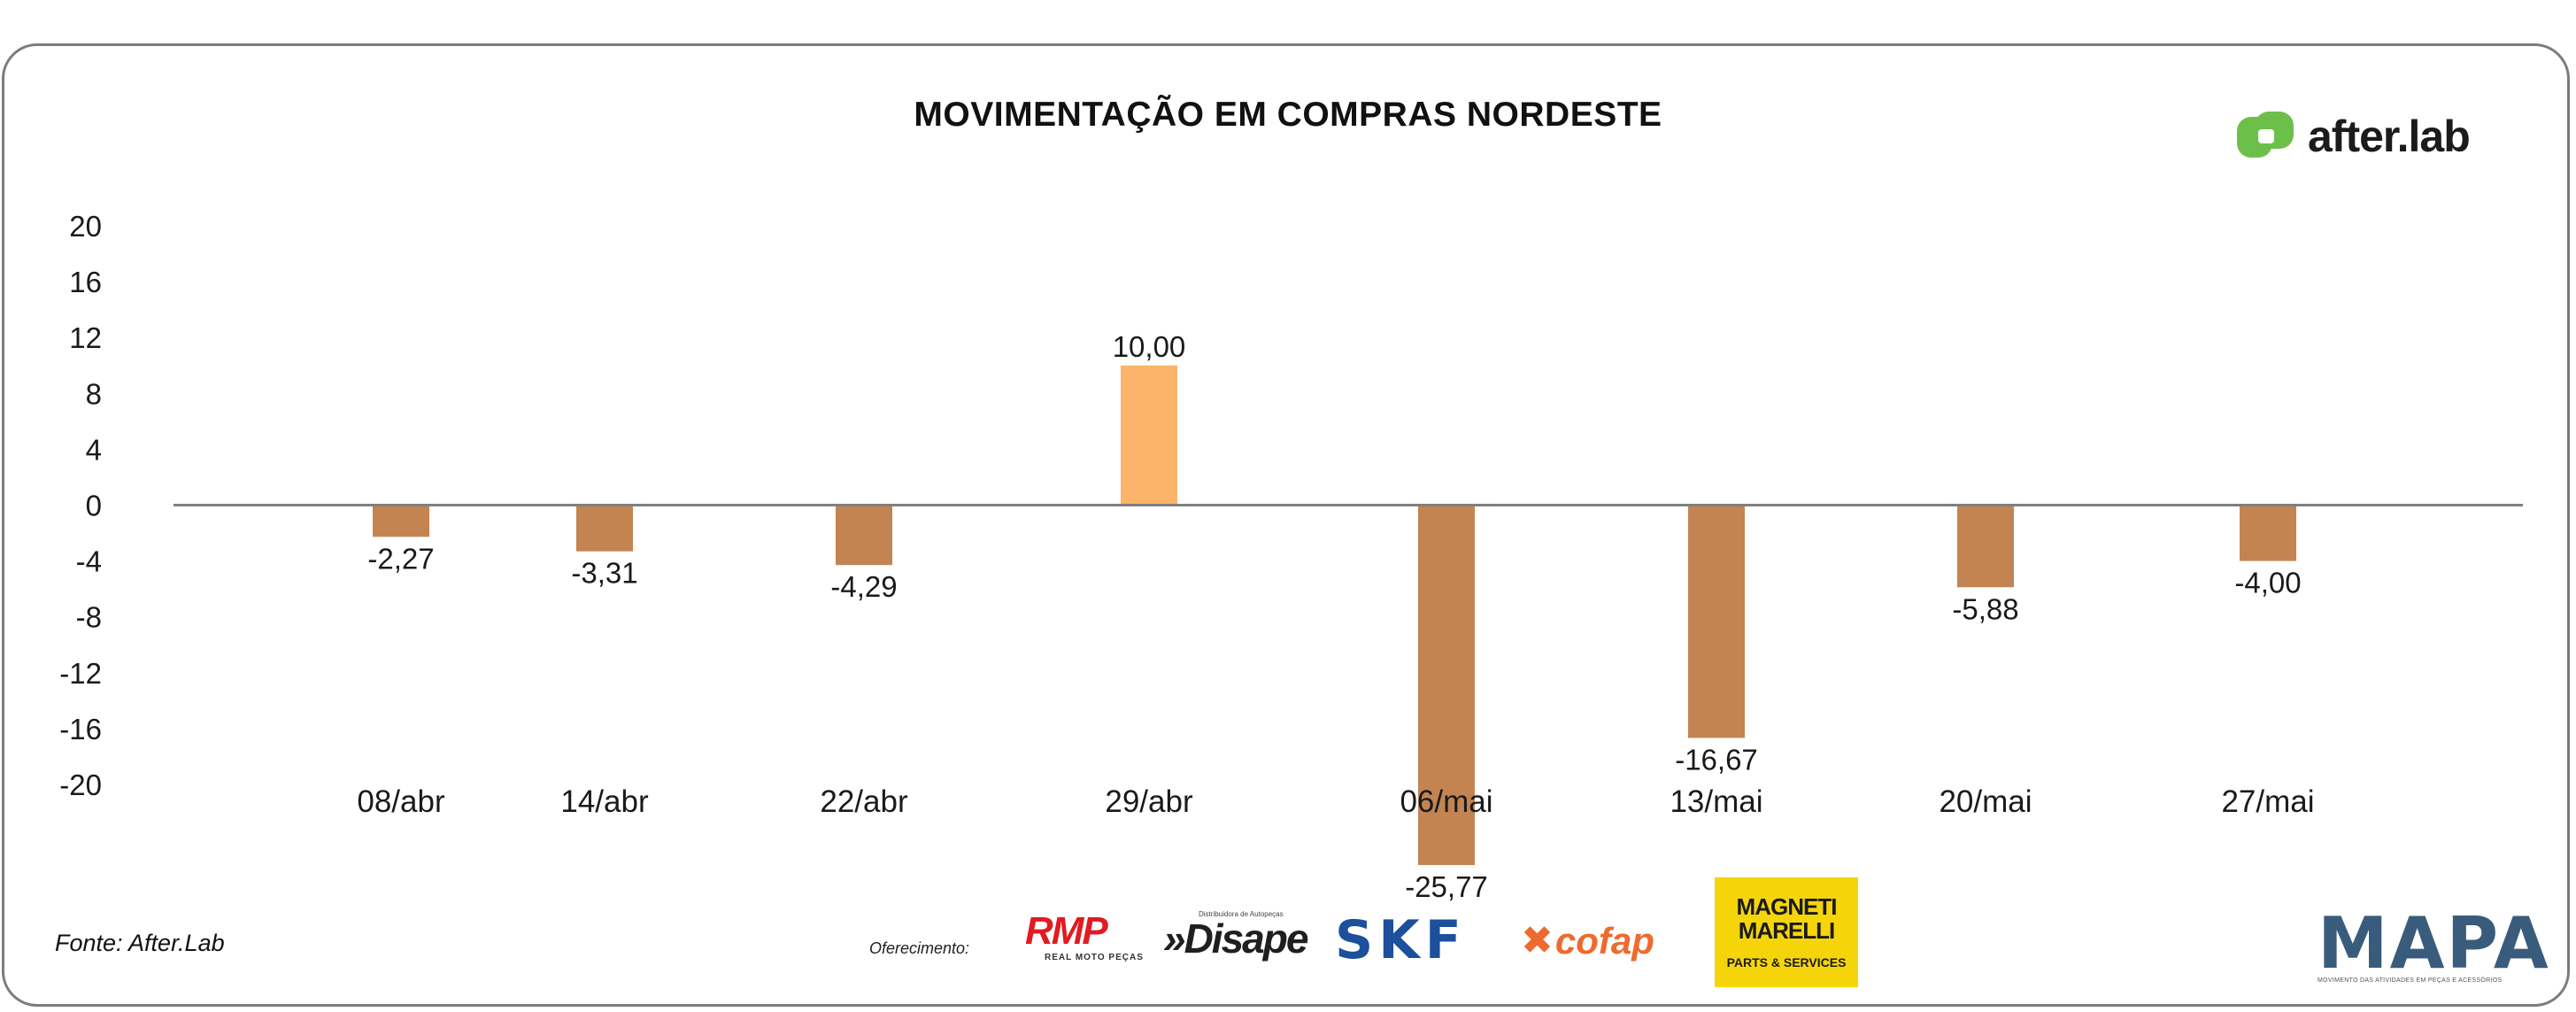  I want to click on y-tick-label: 8, so click(94, 393).